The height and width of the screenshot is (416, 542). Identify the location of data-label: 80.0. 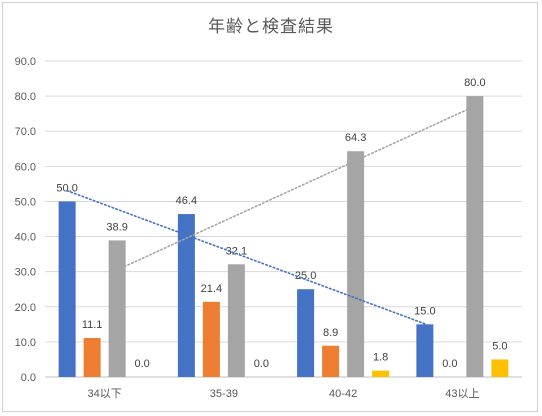
(474, 83).